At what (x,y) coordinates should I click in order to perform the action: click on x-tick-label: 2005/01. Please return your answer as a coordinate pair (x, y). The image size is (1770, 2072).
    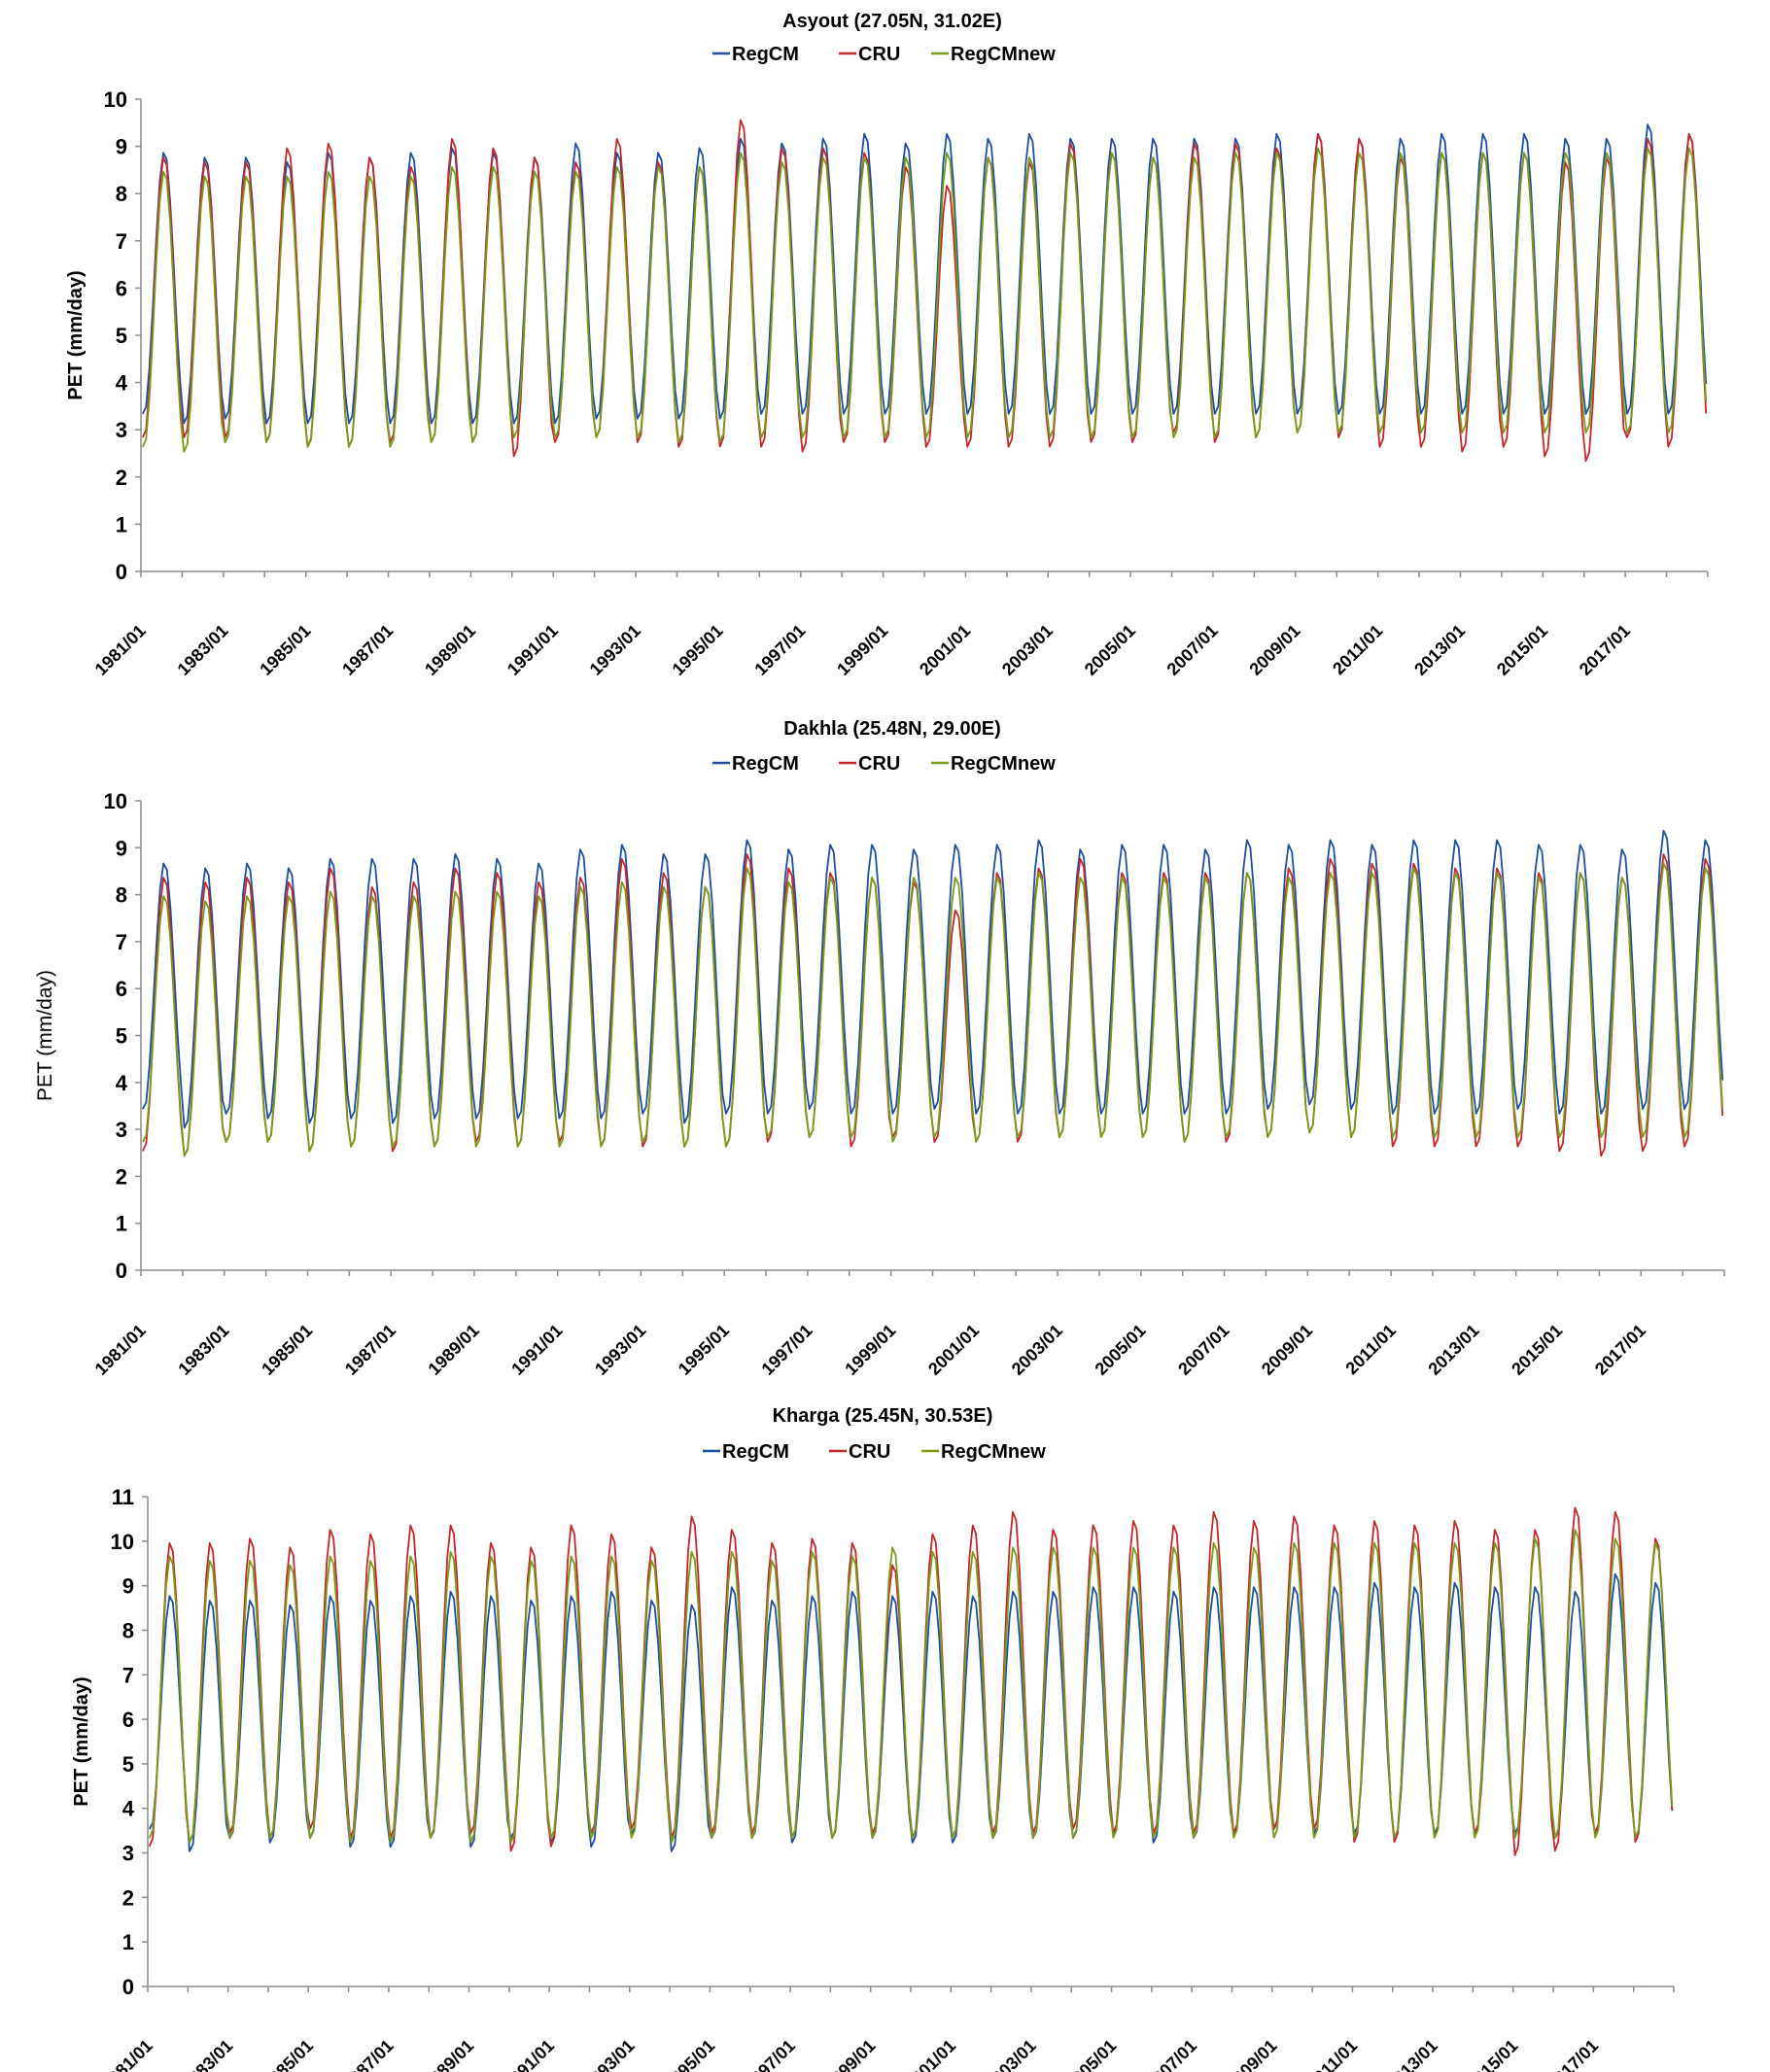
    Looking at the image, I should click on (1121, 1350).